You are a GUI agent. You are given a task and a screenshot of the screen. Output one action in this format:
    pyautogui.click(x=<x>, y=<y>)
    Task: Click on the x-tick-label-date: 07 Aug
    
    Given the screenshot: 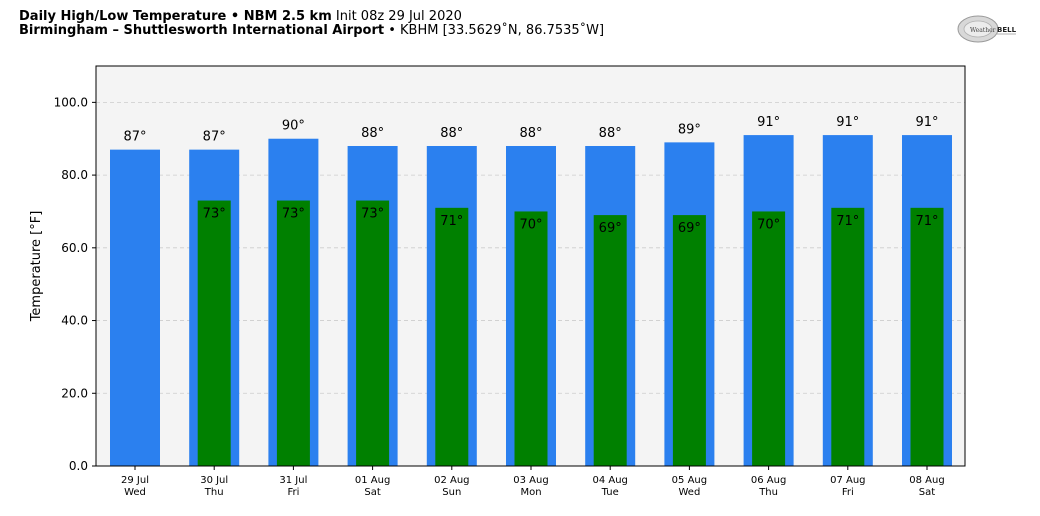 What is the action you would take?
    pyautogui.click(x=847, y=480)
    